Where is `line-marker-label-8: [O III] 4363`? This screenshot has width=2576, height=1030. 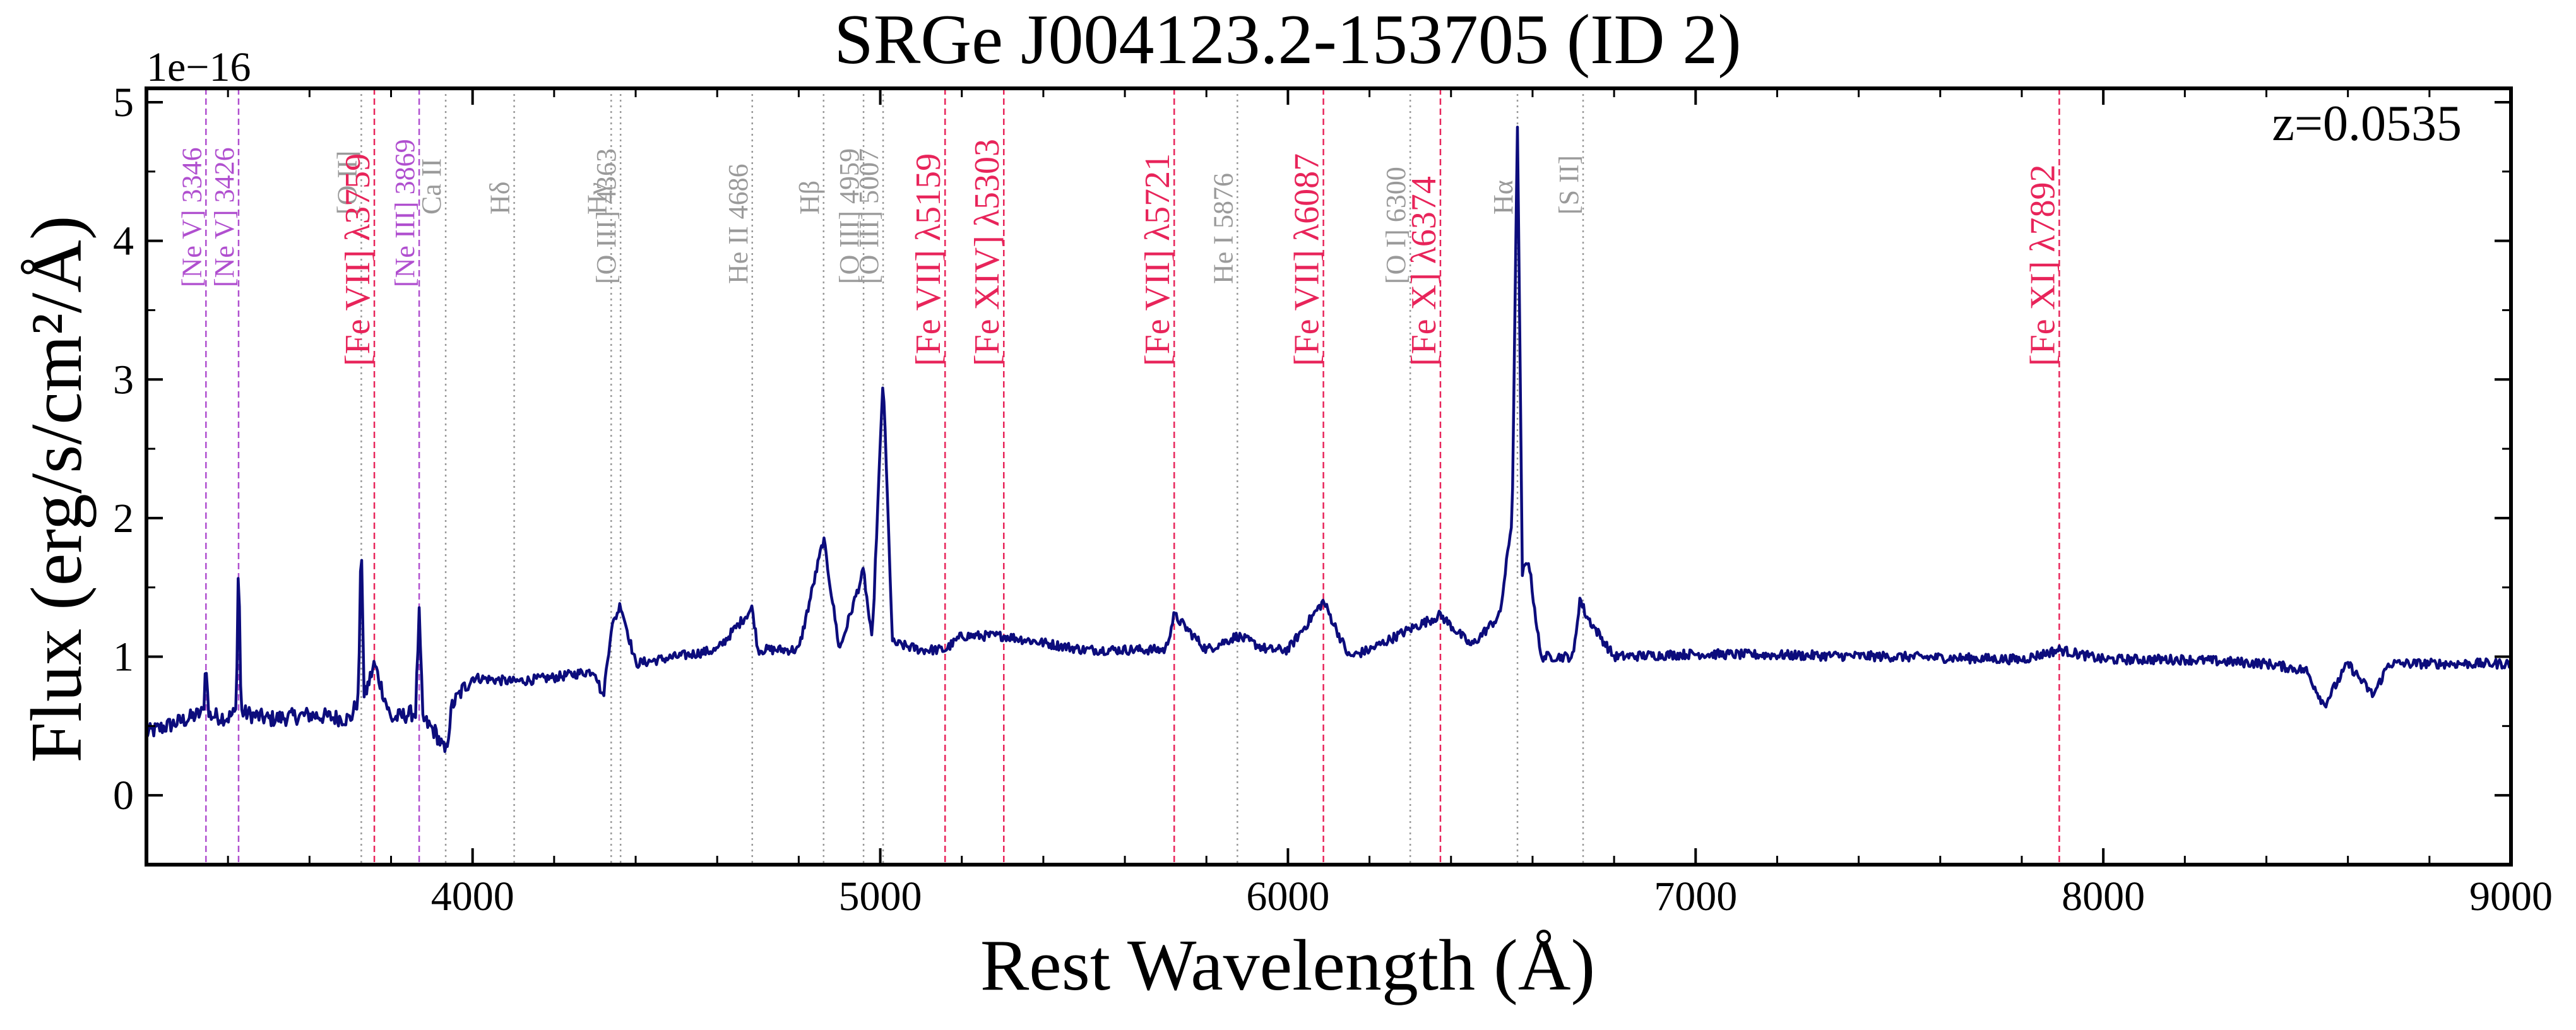 line-marker-label-8: [O III] 4363 is located at coordinates (607, 216).